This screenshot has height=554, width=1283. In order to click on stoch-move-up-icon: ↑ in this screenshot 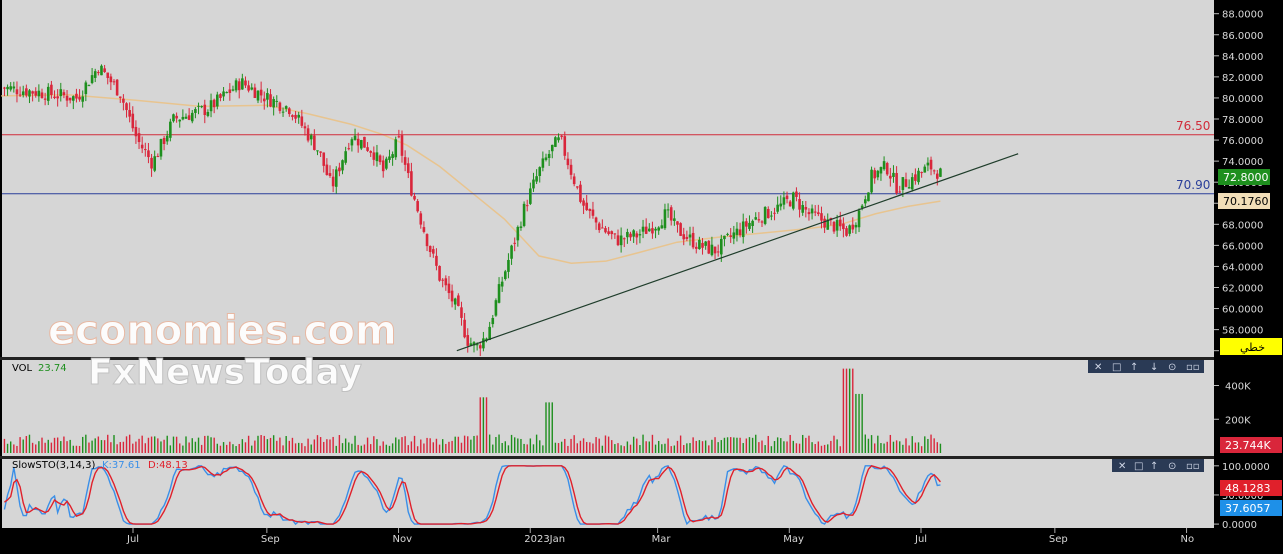, I will do `click(1154, 466)`.